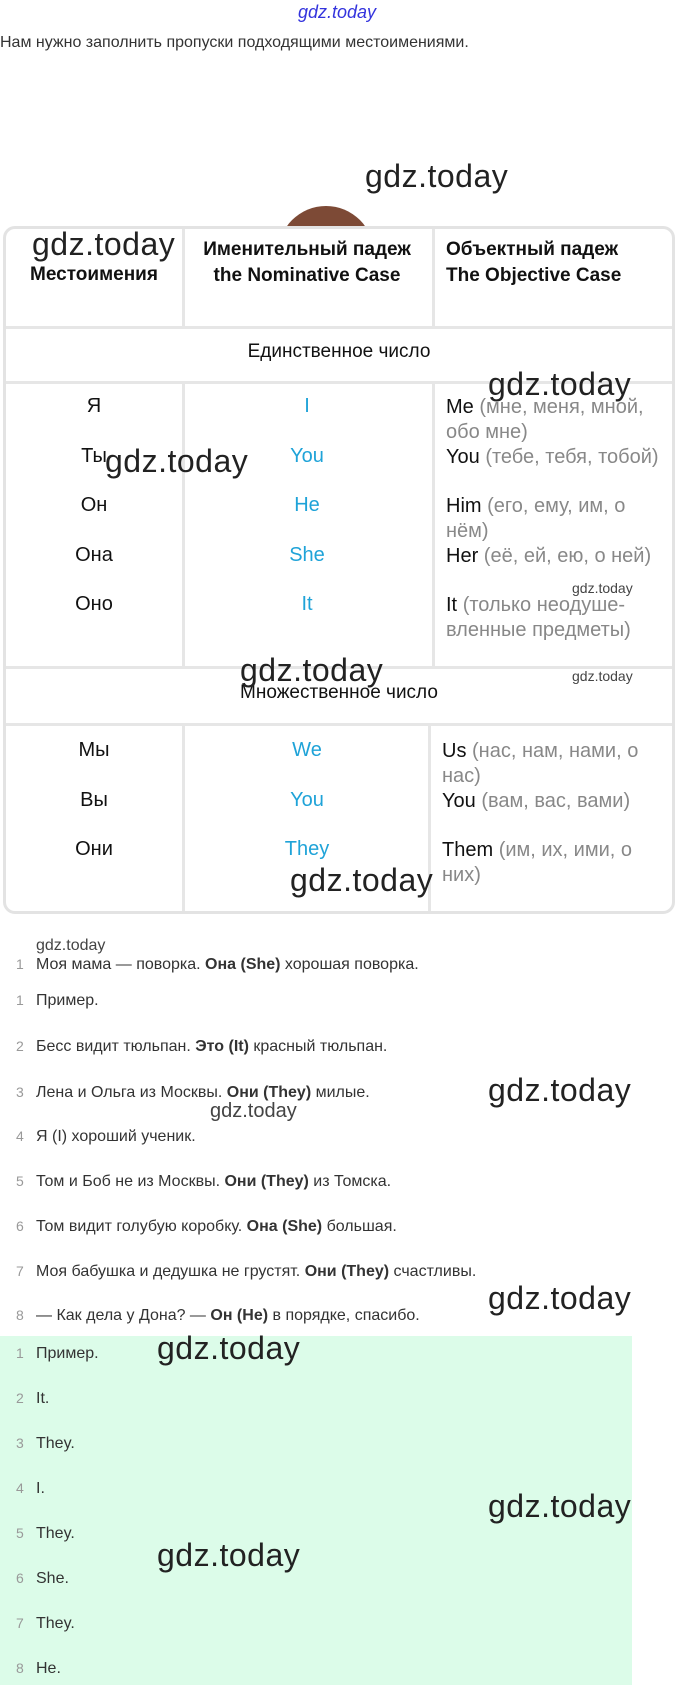 The image size is (680, 1685). Describe the element at coordinates (536, 518) in the screenshot. I see `objective-note: (его, ему, им, о нём)` at that location.